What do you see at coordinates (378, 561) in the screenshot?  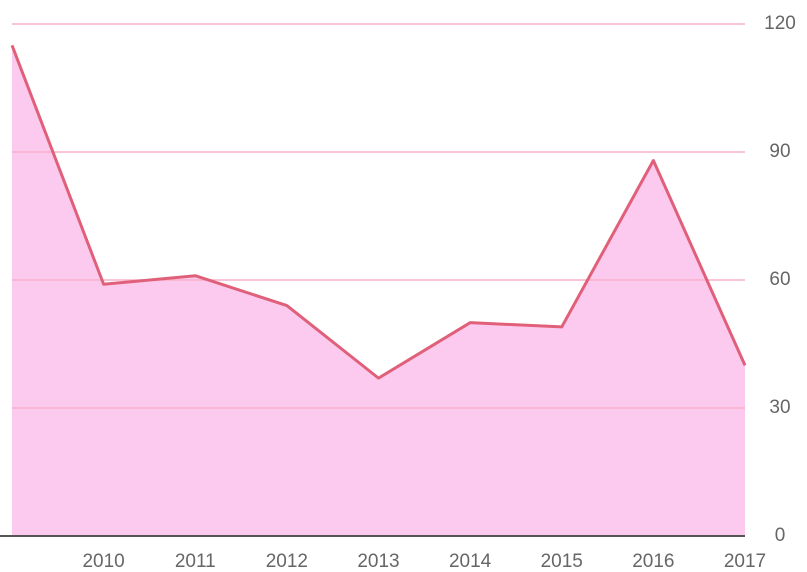 I see `x-tick-label: 2013` at bounding box center [378, 561].